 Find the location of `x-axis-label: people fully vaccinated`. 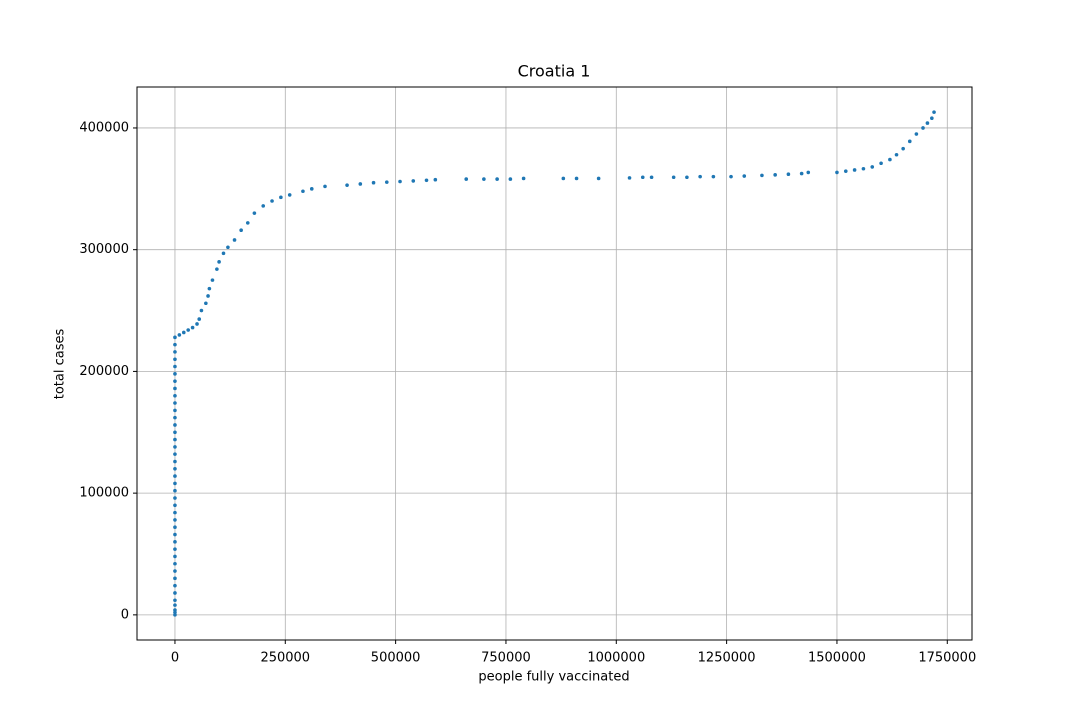

x-axis-label: people fully vaccinated is located at coordinates (553, 677).